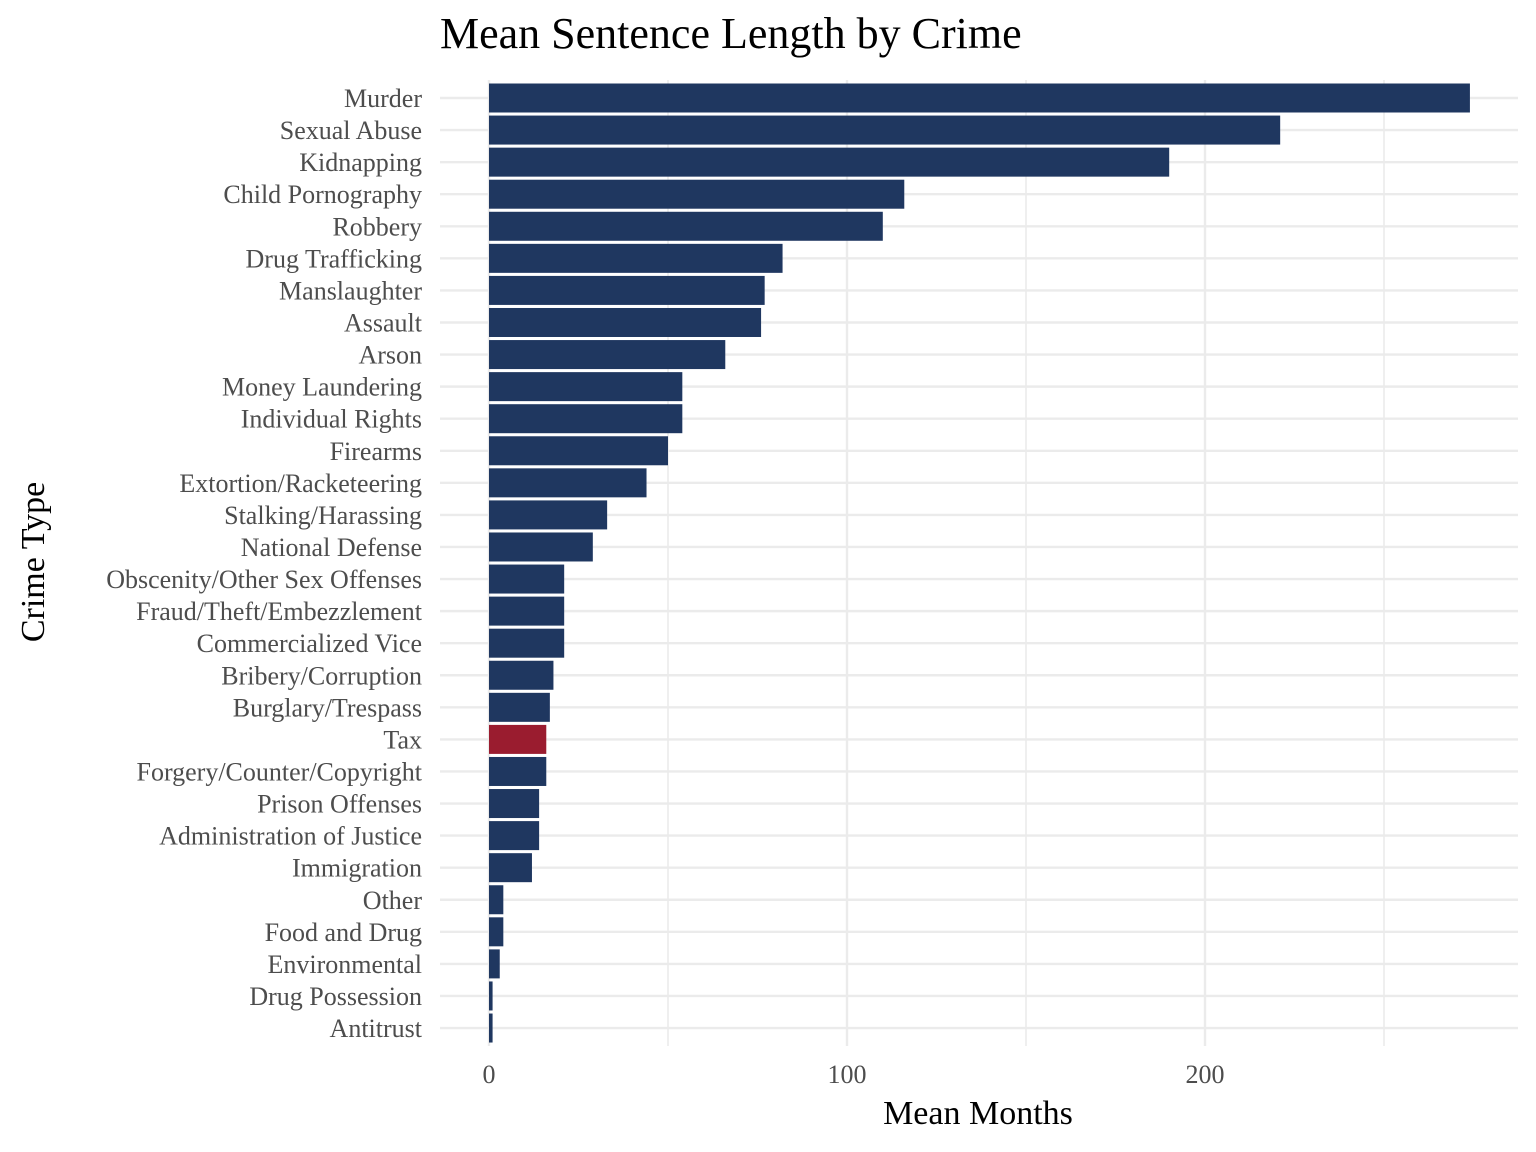 The height and width of the screenshot is (1152, 1536). I want to click on y-tick-label: Forgery/Counter/Copyright, so click(279, 771).